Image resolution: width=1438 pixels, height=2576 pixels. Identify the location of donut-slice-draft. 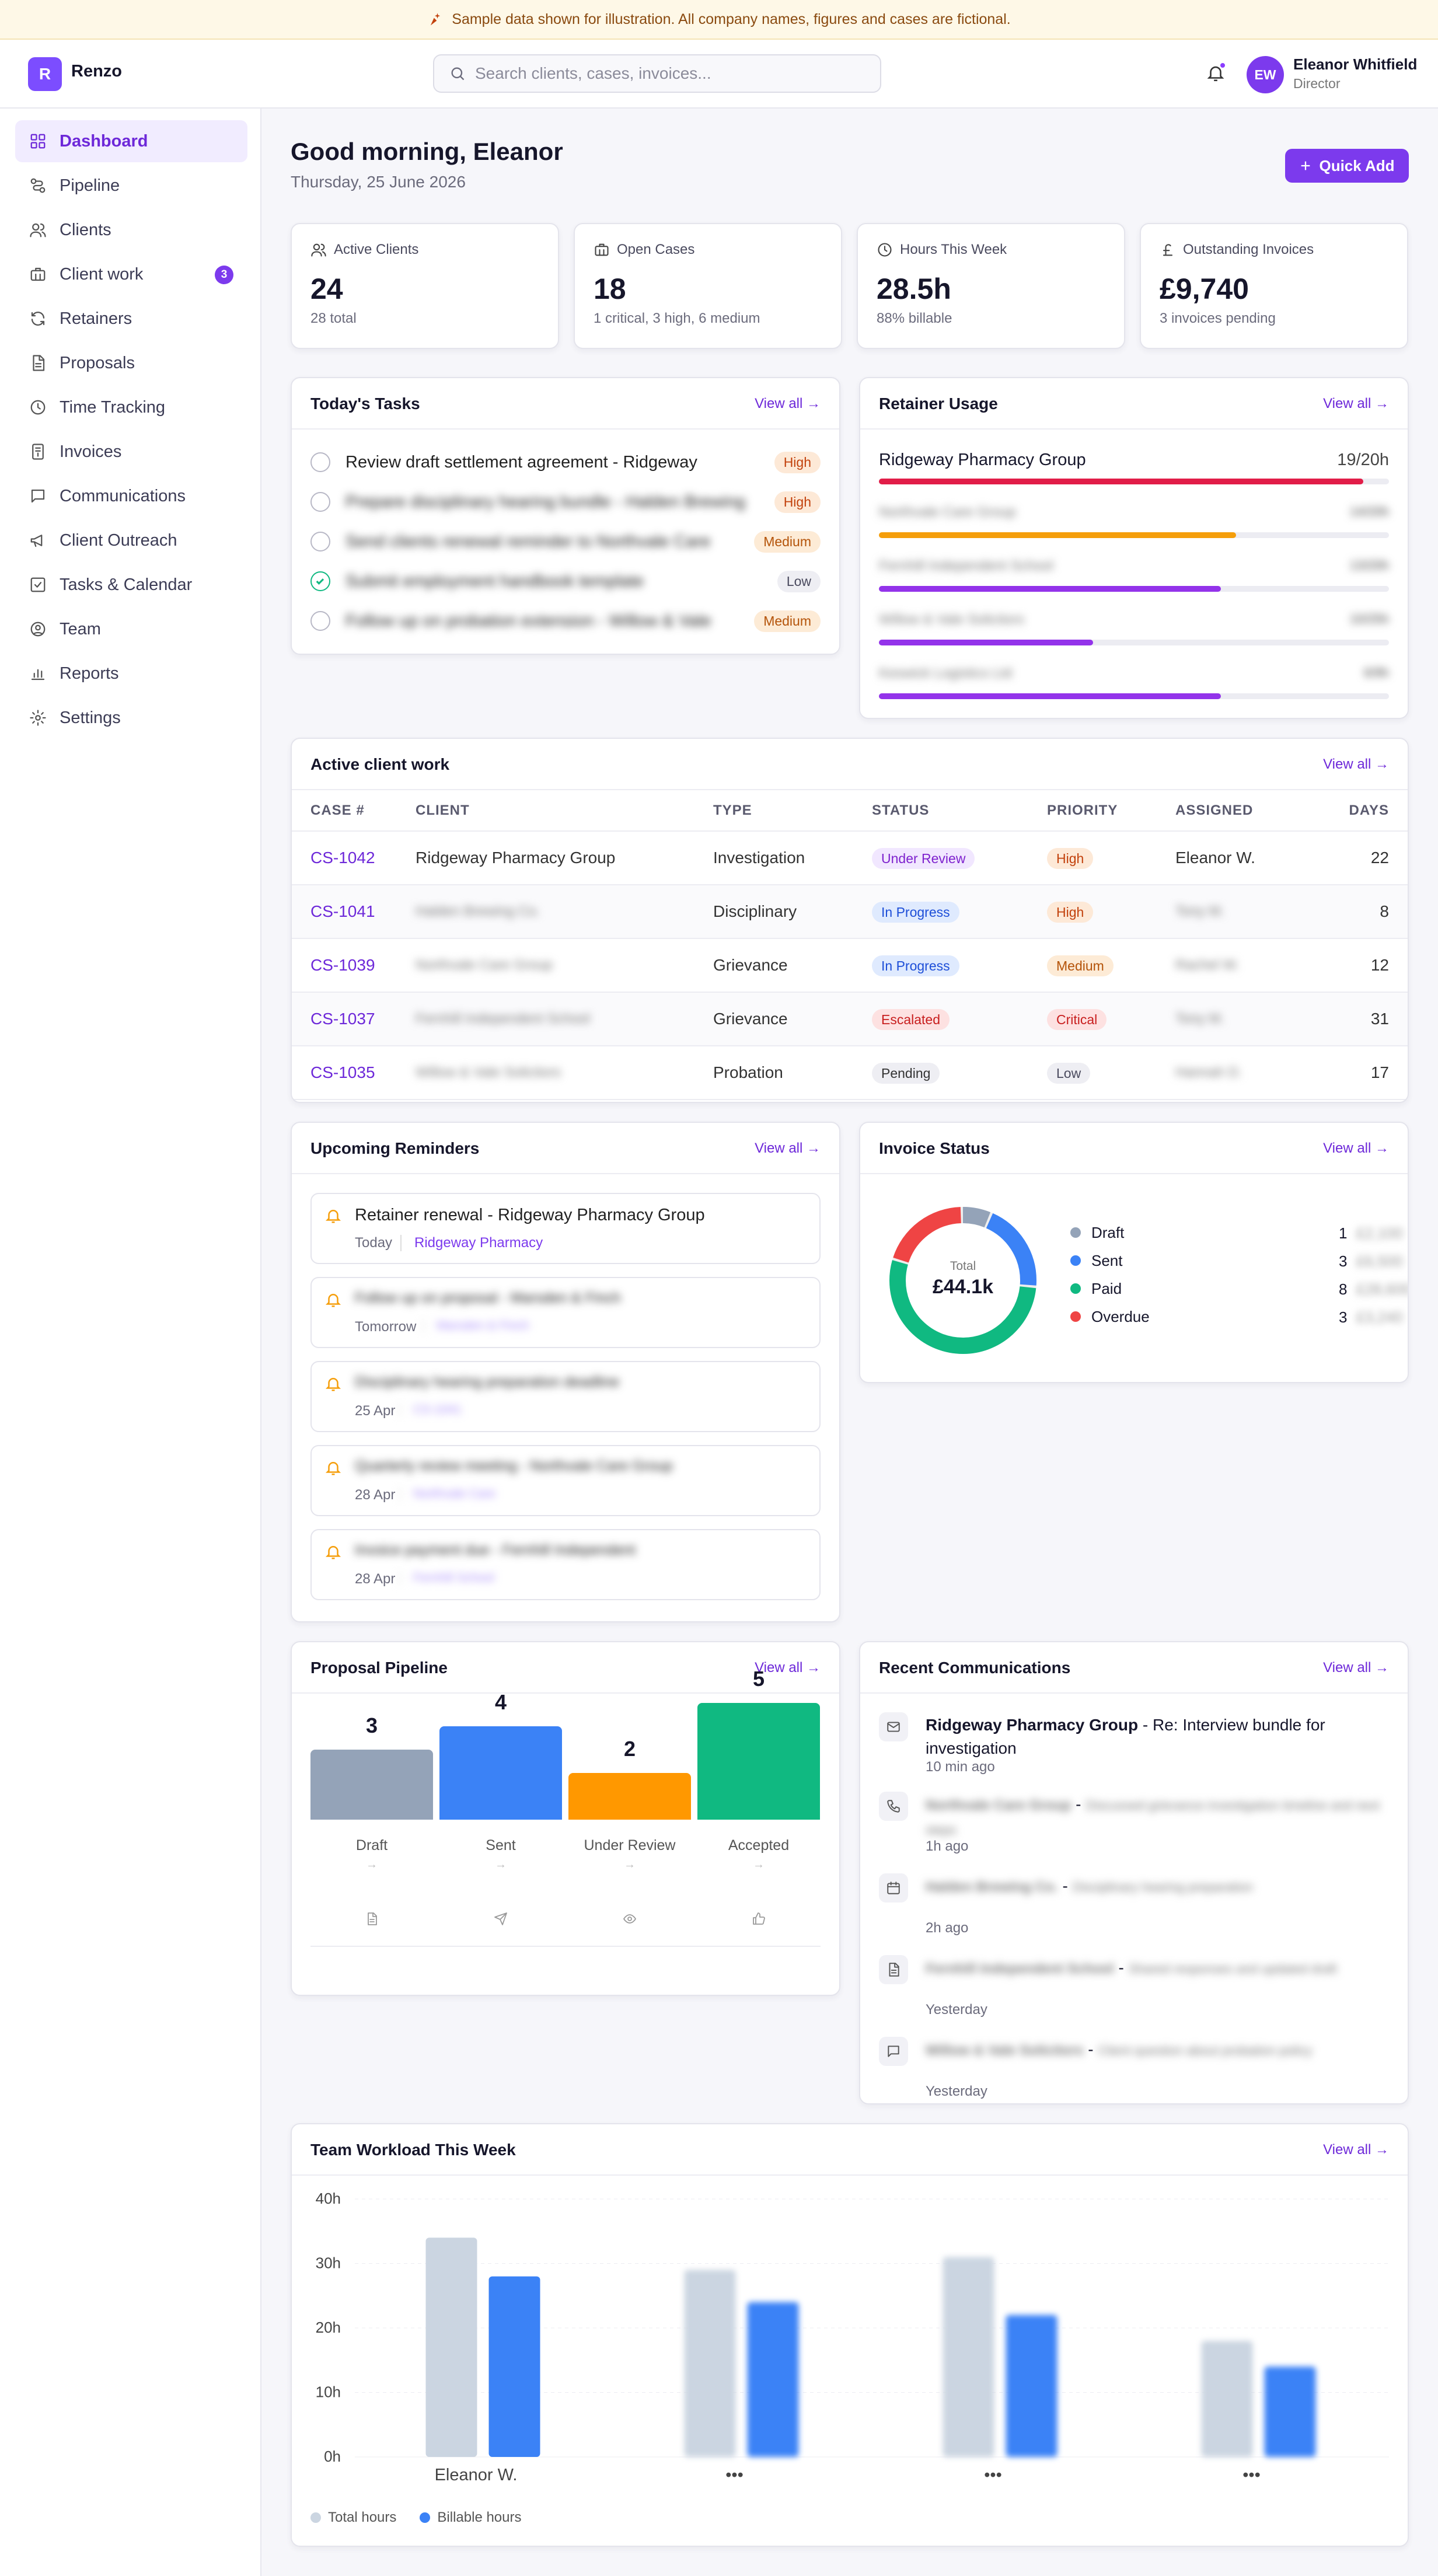
(962, 1280).